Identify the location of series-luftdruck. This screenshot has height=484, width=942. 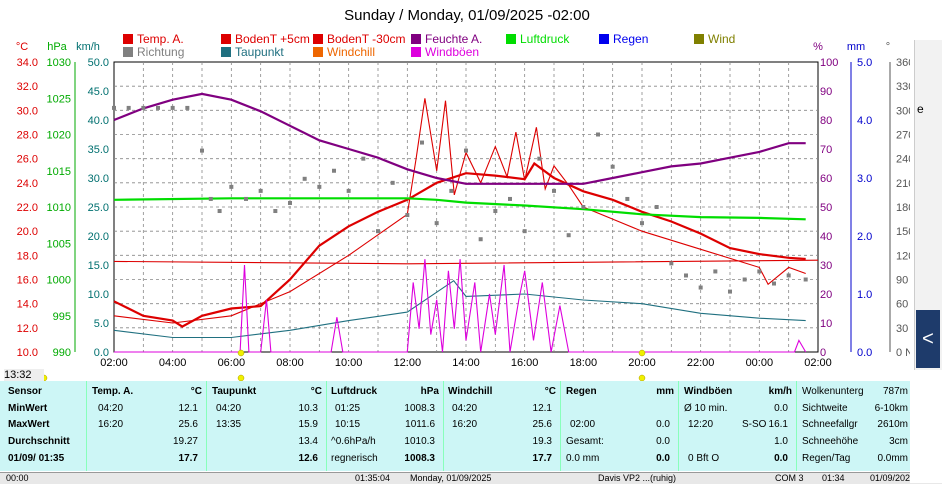
(459, 209).